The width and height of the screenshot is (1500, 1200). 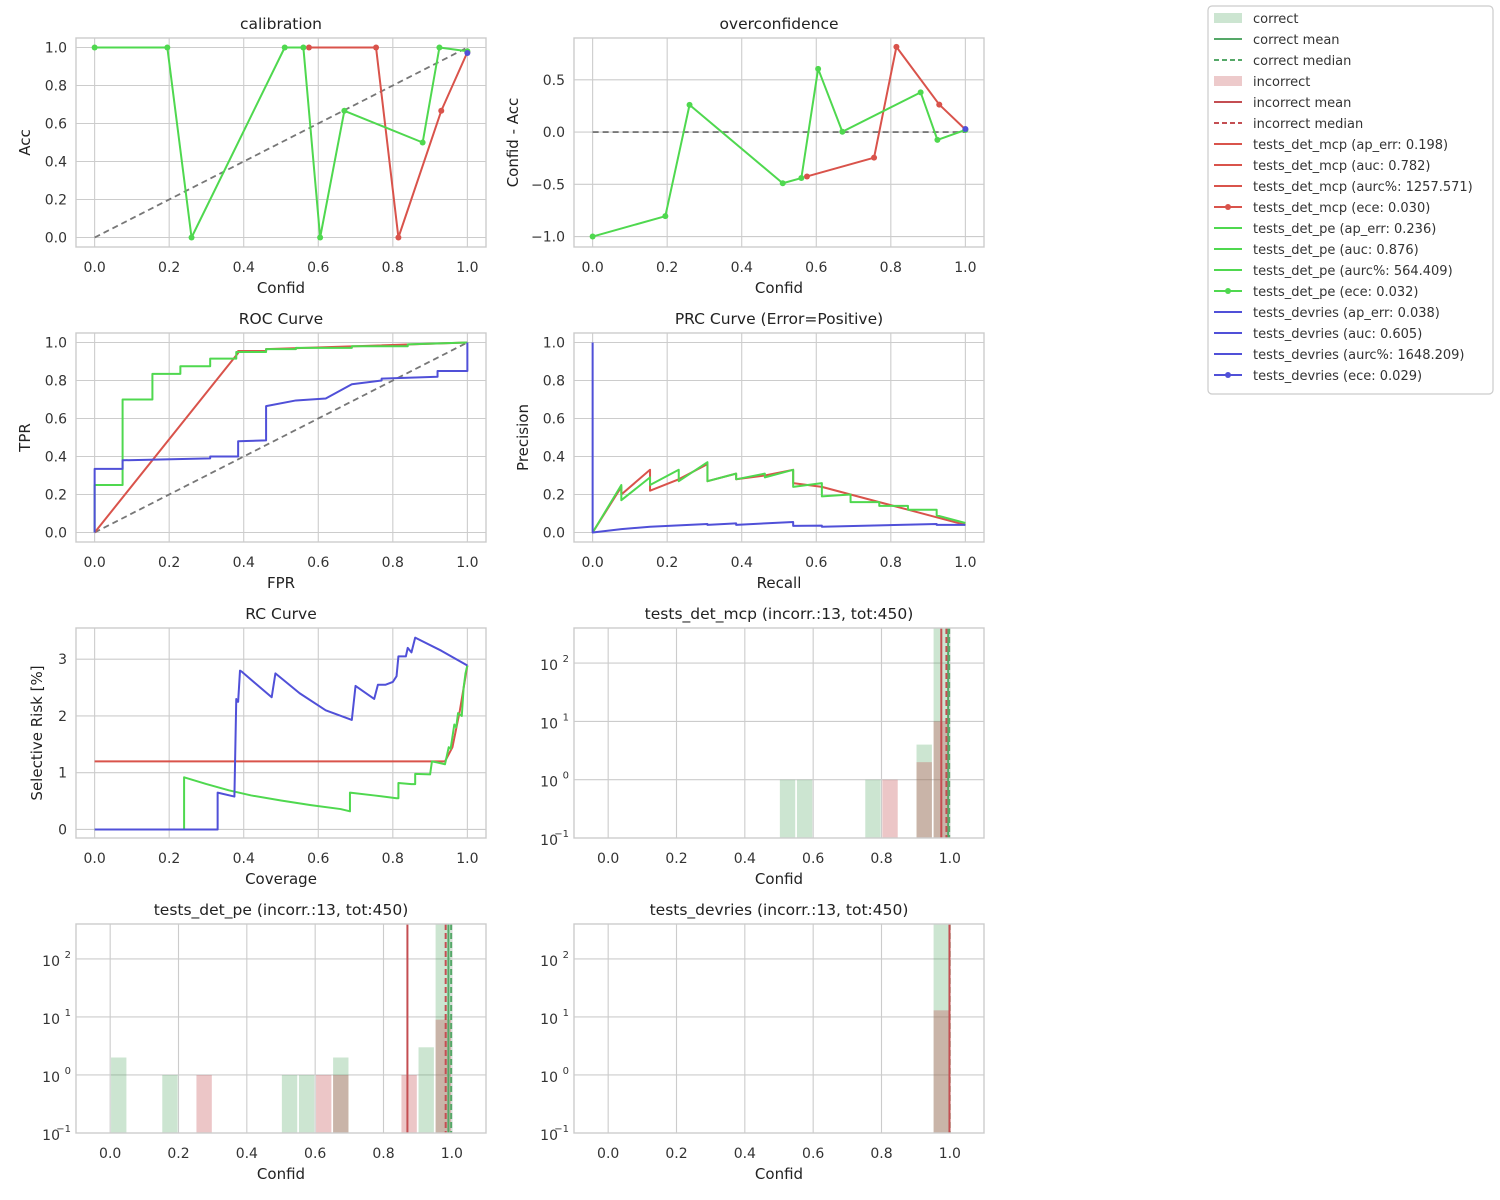 What do you see at coordinates (56, 125) in the screenshot?
I see `y-tick-label: 0.6` at bounding box center [56, 125].